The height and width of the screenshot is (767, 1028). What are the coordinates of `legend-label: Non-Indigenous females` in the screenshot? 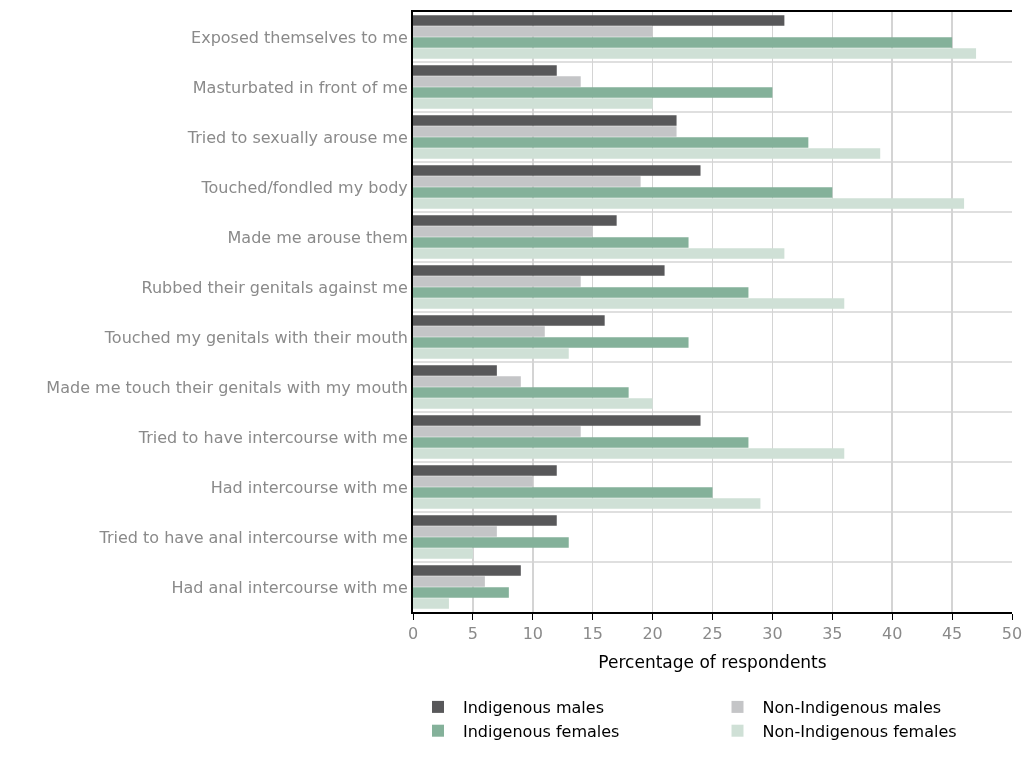 It's located at (859, 731).